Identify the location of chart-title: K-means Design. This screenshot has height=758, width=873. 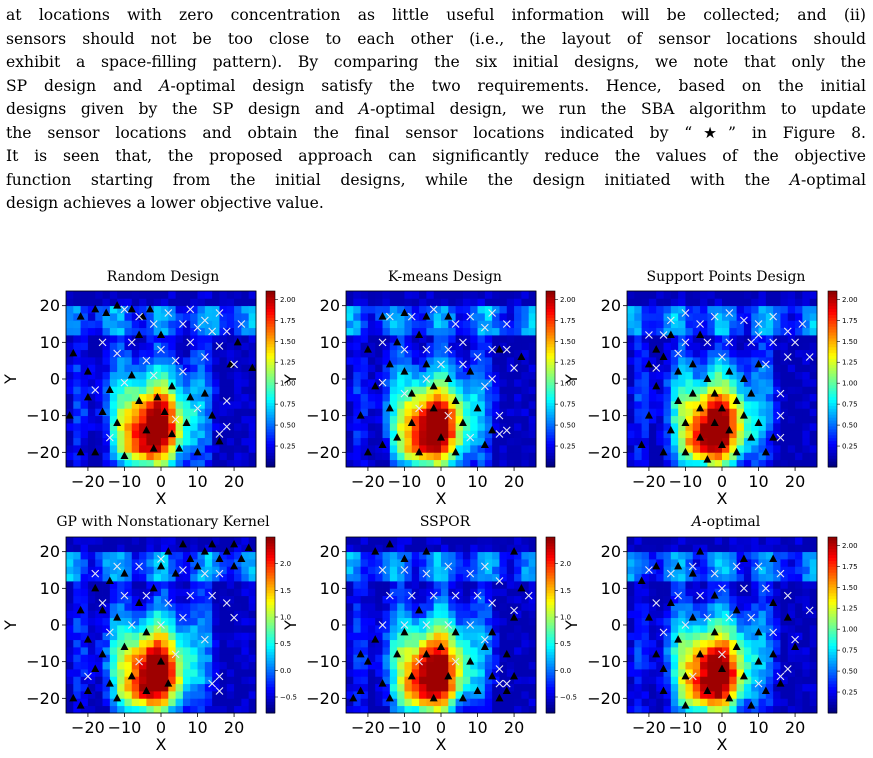
(445, 277).